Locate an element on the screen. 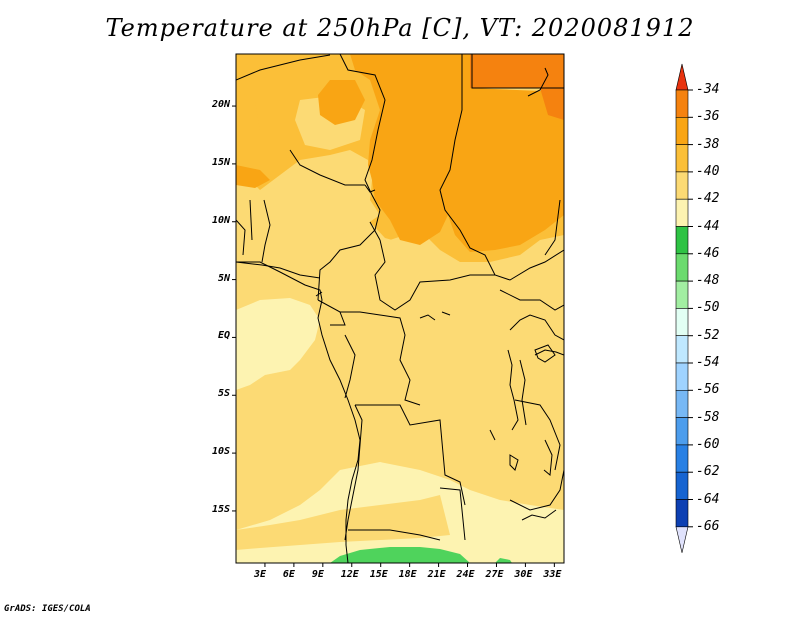 The height and width of the screenshot is (618, 800). colorbar-tick-label: -52 is located at coordinates (708, 335).